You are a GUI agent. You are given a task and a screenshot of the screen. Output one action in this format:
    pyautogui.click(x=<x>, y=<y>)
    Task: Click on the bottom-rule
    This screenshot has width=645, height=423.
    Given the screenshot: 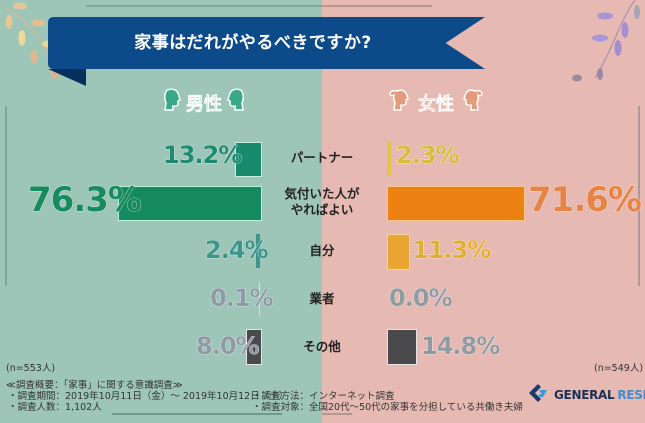 What is the action you would take?
    pyautogui.click(x=197, y=414)
    